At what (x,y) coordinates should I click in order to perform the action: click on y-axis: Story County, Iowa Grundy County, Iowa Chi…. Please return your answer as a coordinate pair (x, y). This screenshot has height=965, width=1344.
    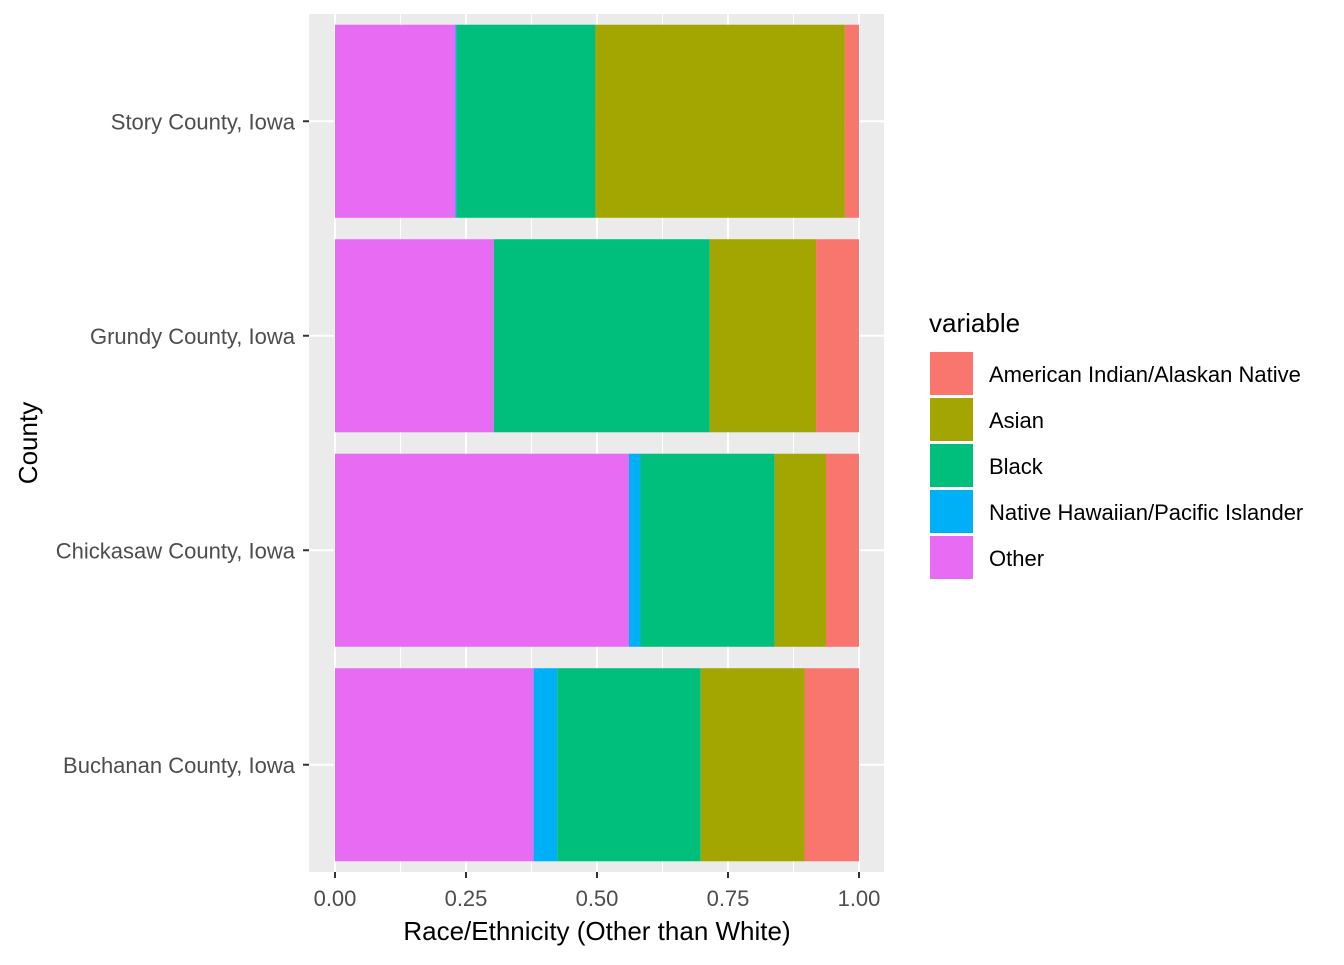
    Looking at the image, I should click on (182, 443).